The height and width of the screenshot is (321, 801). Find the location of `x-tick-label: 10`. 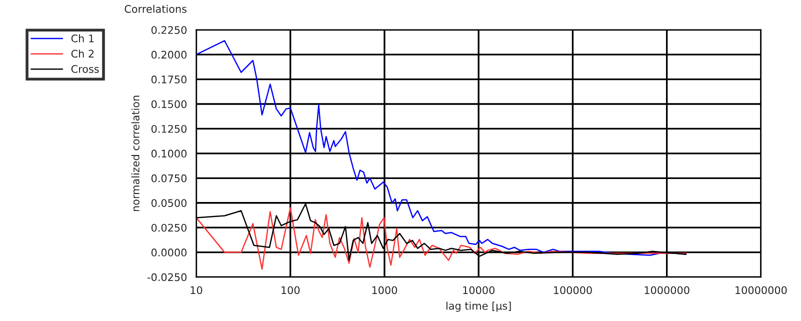

x-tick-label: 10 is located at coordinates (196, 290).